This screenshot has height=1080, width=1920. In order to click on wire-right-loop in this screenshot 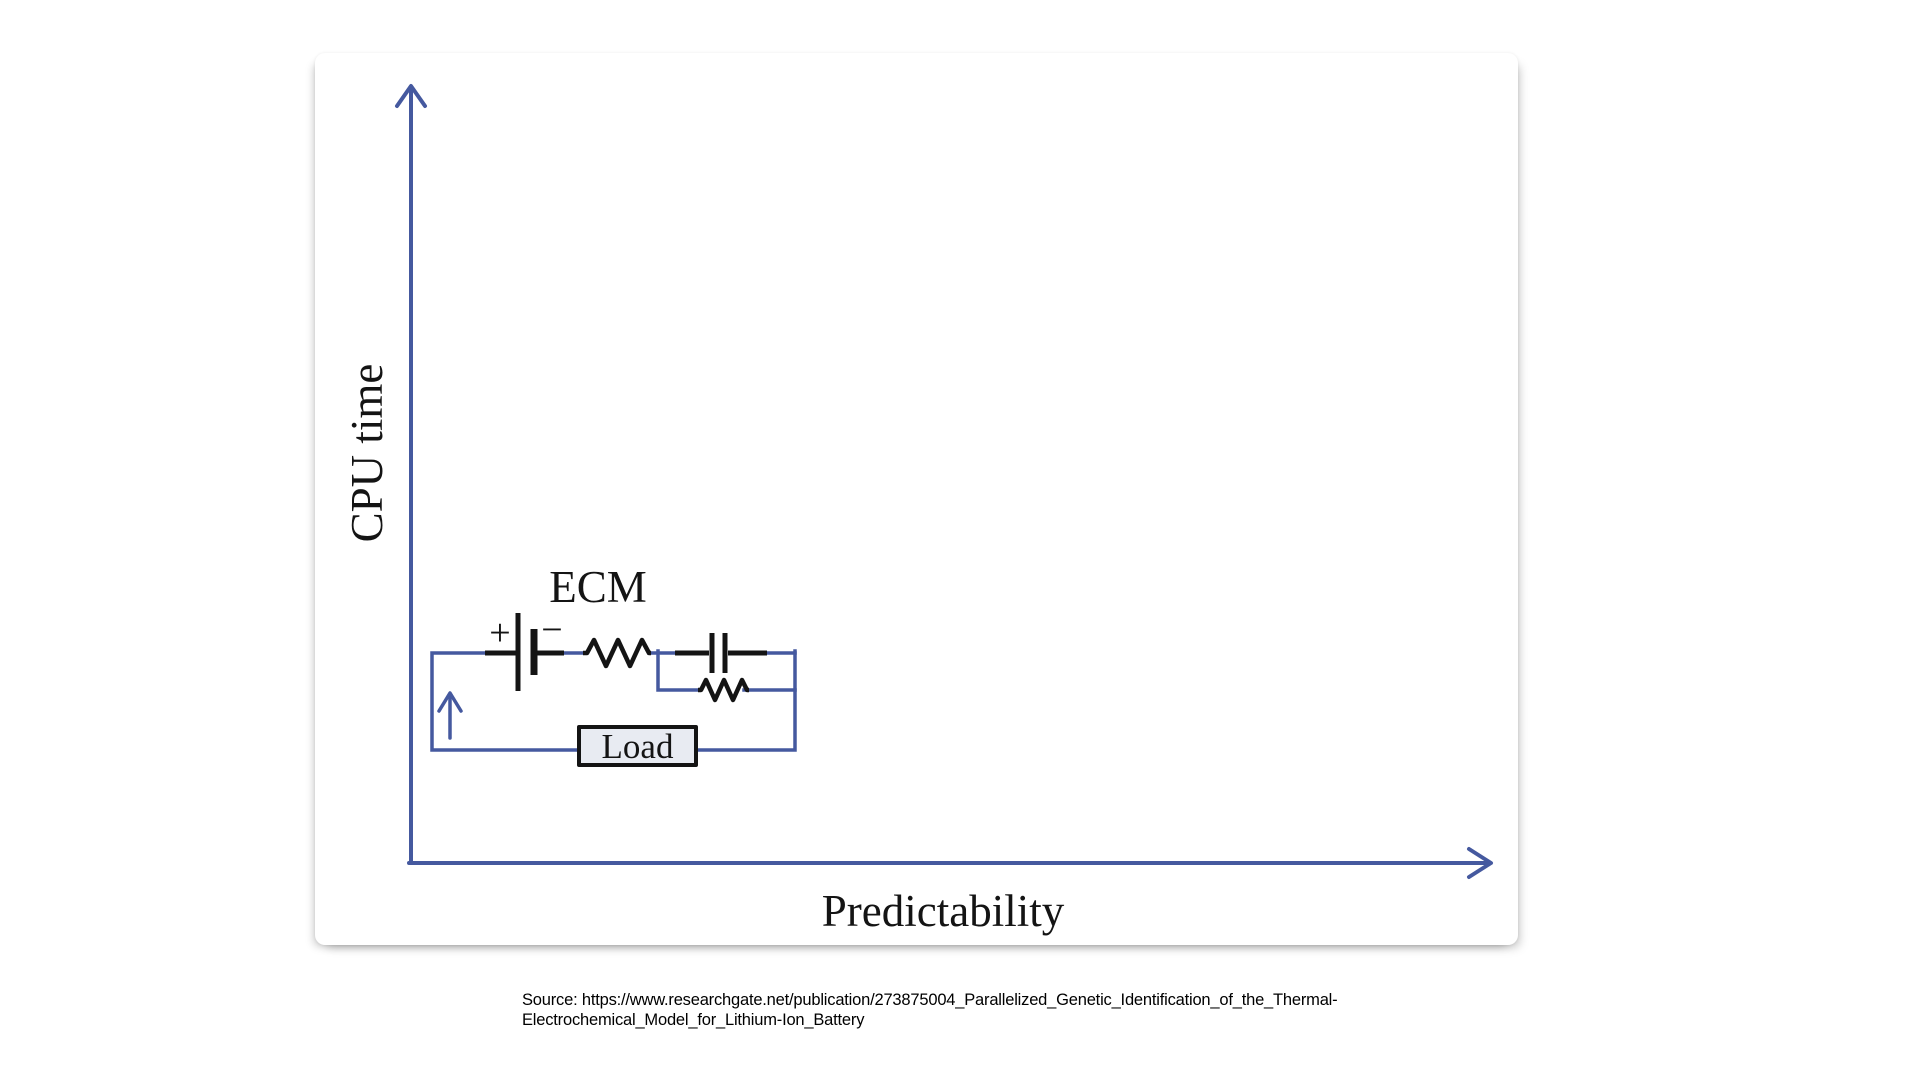, I will do `click(746, 700)`.